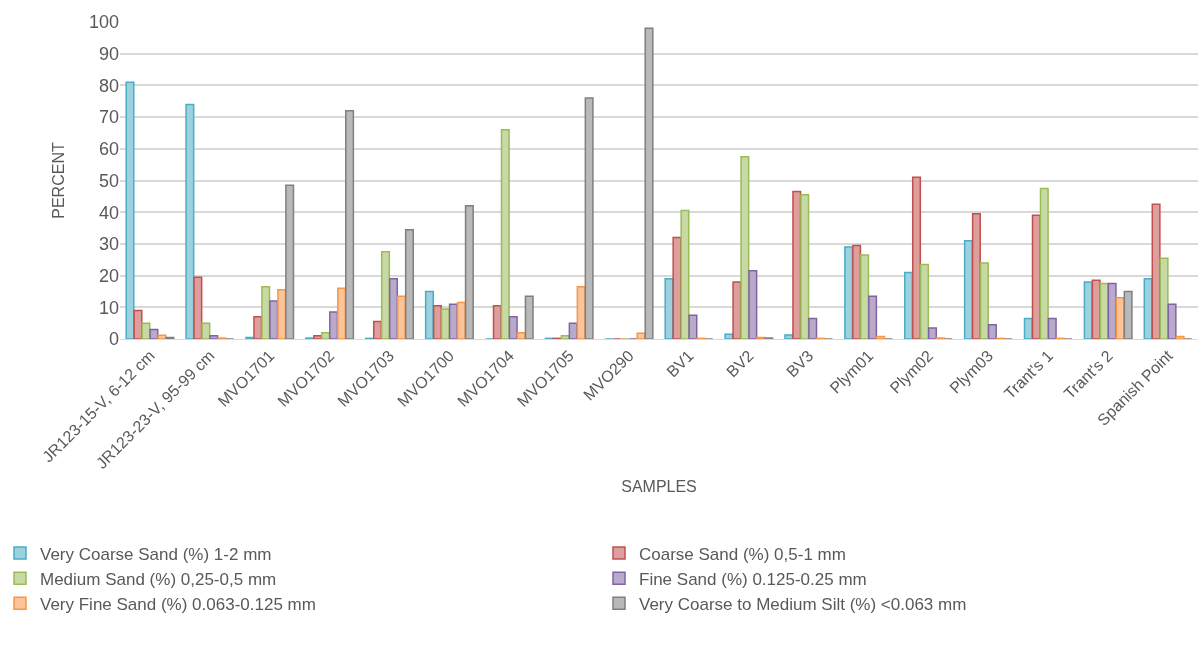 Image resolution: width=1203 pixels, height=657 pixels. Describe the element at coordinates (680, 363) in the screenshot. I see `x-tick-label: BV1` at that location.